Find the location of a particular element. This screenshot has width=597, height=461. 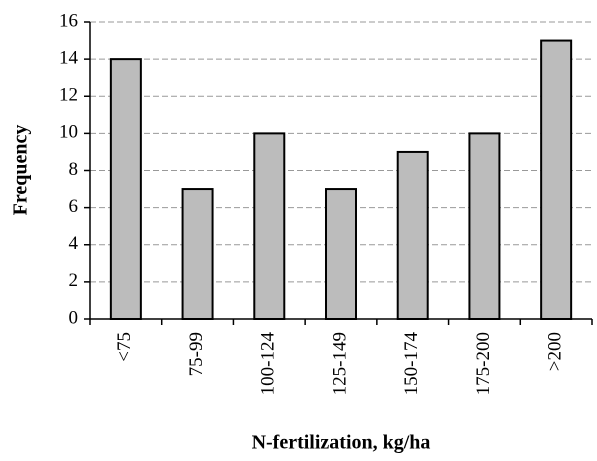

y-tick-label: 2 is located at coordinates (74, 280).